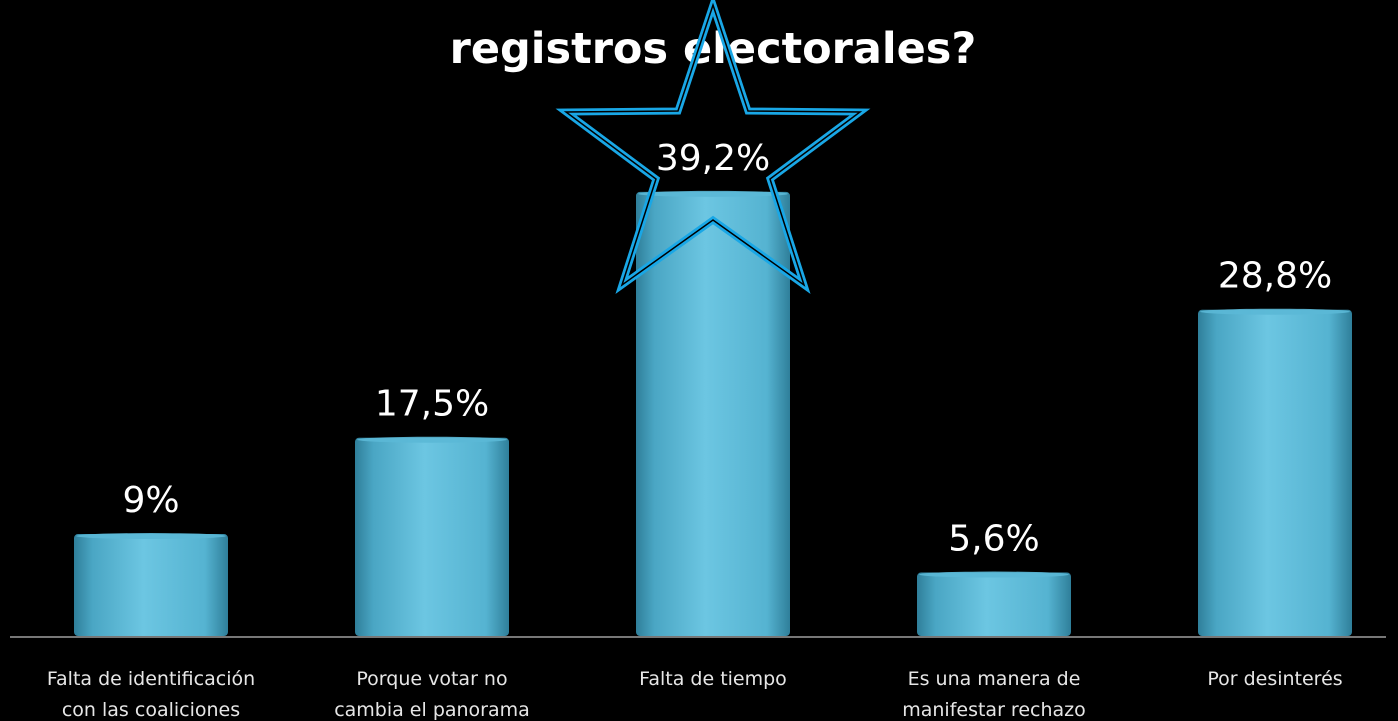 The height and width of the screenshot is (721, 1398). What do you see at coordinates (713, 158) in the screenshot?
I see `value-label: 39,2%` at bounding box center [713, 158].